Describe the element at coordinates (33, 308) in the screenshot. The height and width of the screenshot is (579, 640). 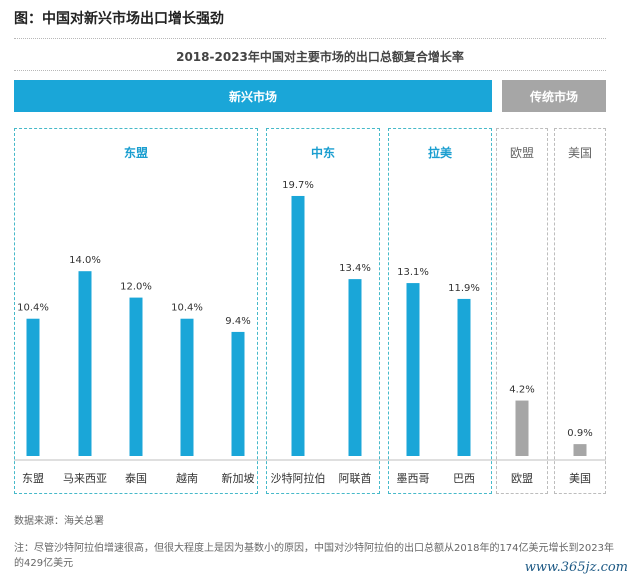
I see `data-label-东盟: 10.4%` at that location.